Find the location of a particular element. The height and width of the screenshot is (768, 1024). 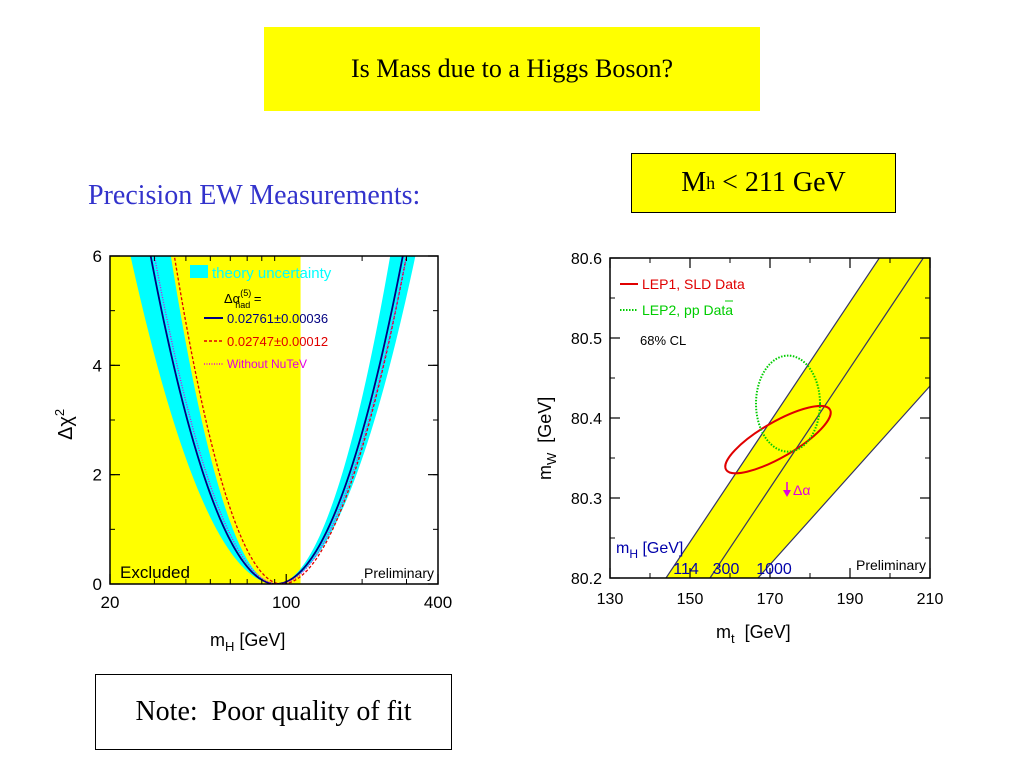

mh-symbol: M is located at coordinates (694, 182).